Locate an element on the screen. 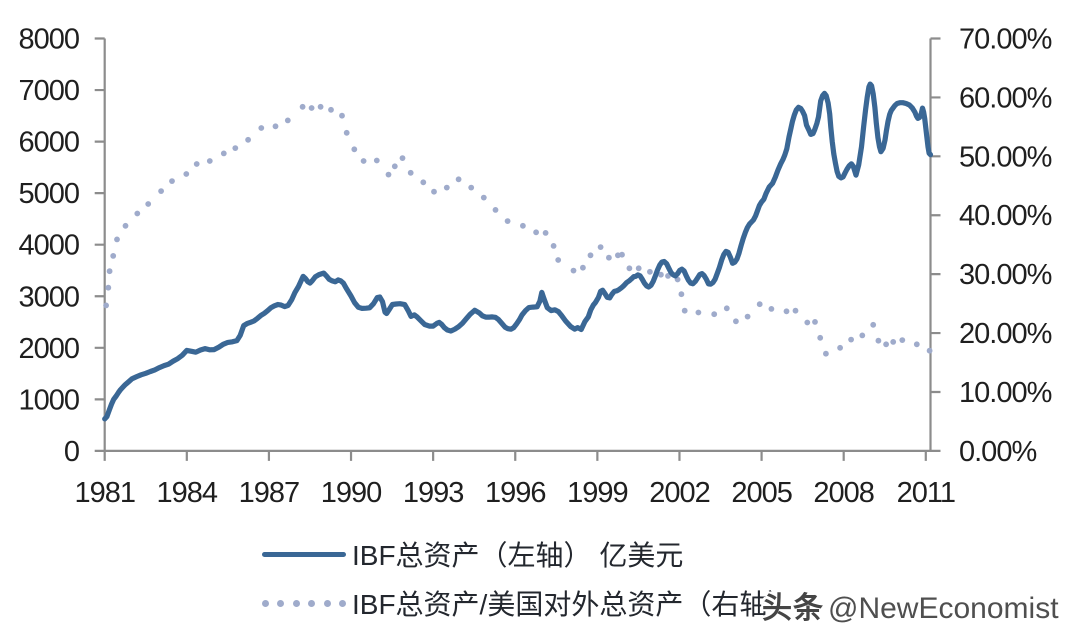 This screenshot has height=634, width=1080. y-right-tick-label: 40.00% is located at coordinates (1005, 216).